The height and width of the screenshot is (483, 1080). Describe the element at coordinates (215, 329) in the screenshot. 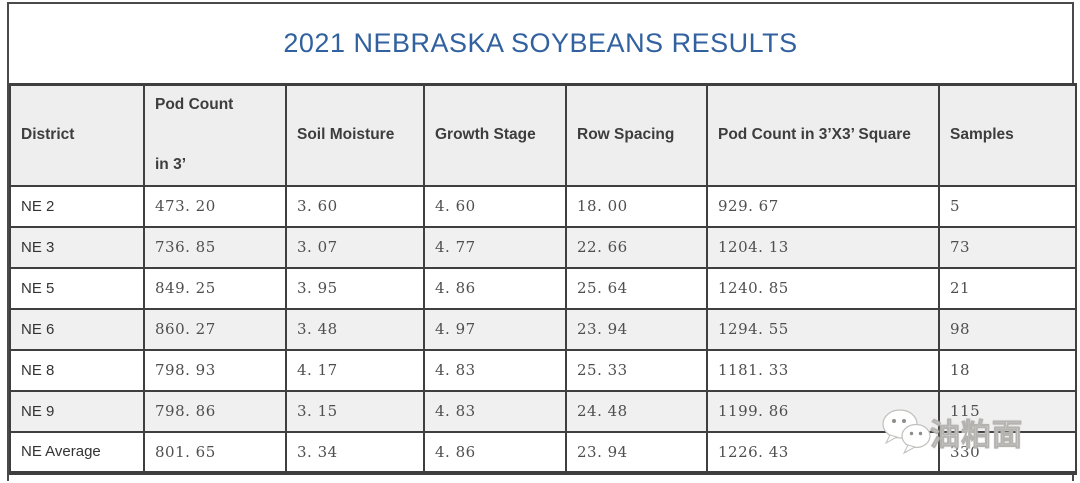

I see `cell-pod-count: 860. 27` at that location.